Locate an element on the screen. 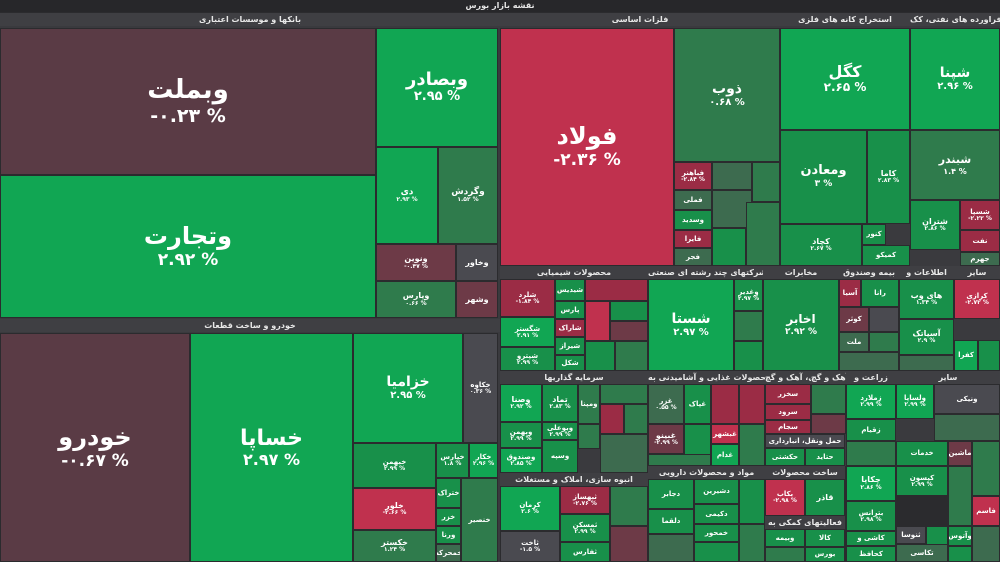 This screenshot has height=562, width=1000. stock-tile: شیدیس is located at coordinates (570, 290).